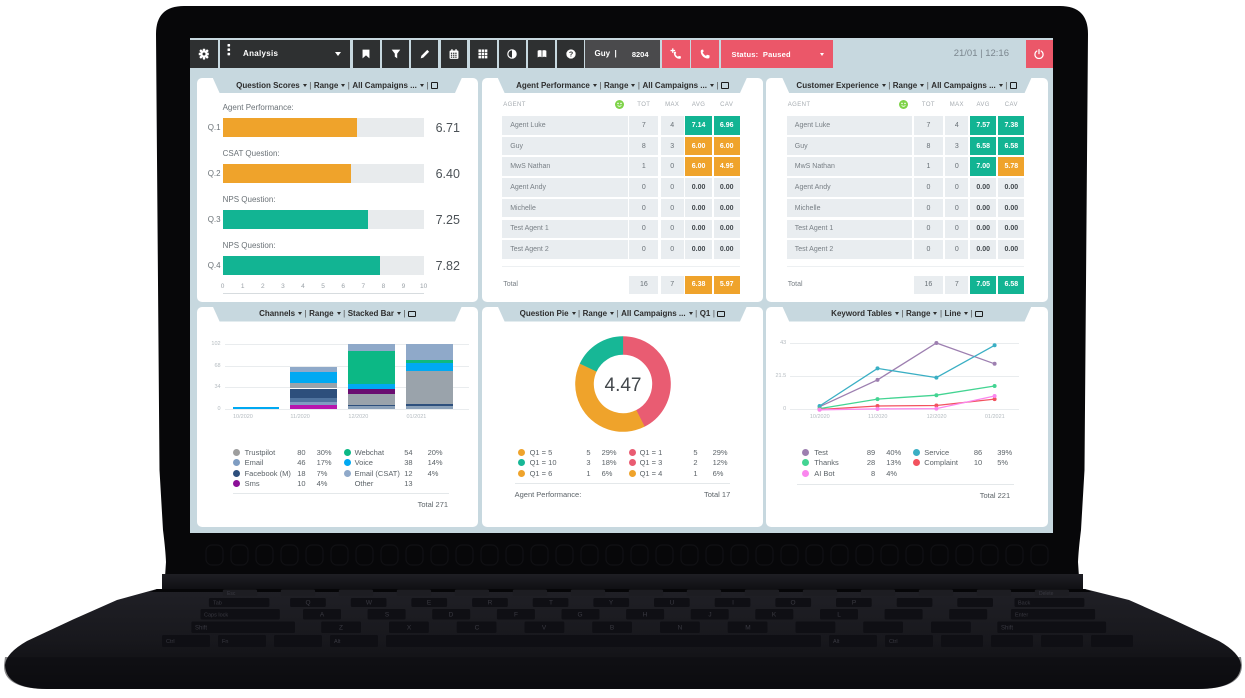 Image resolution: width=1245 pixels, height=698 pixels. Describe the element at coordinates (747, 628) in the screenshot. I see `svg-text: M` at that location.